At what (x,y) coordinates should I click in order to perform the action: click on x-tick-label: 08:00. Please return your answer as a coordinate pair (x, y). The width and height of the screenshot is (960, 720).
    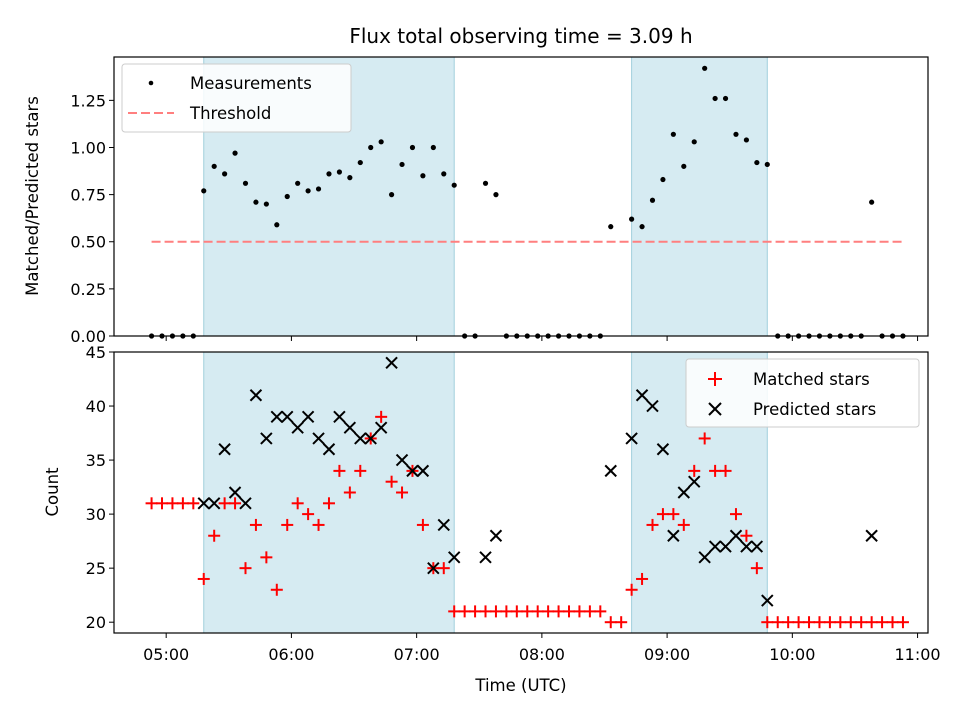
    Looking at the image, I should click on (542, 654).